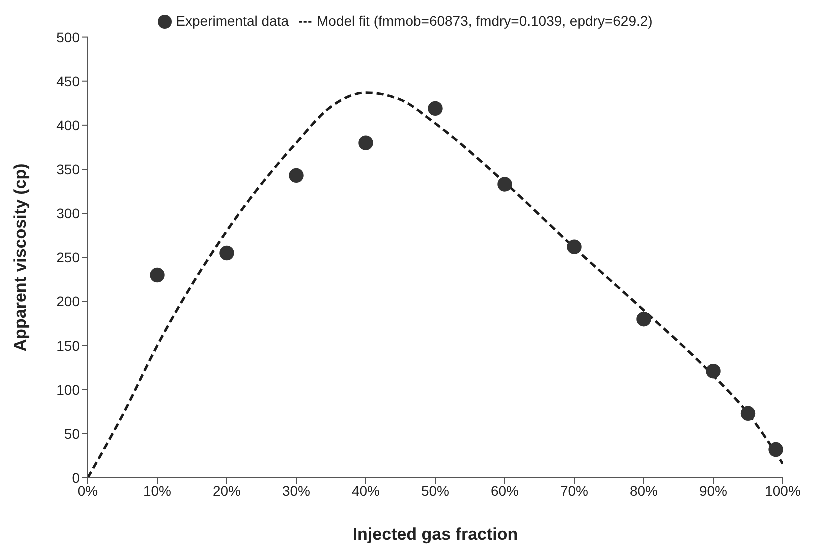 Image resolution: width=822 pixels, height=560 pixels. I want to click on x-tick-label: 50%, so click(435, 490).